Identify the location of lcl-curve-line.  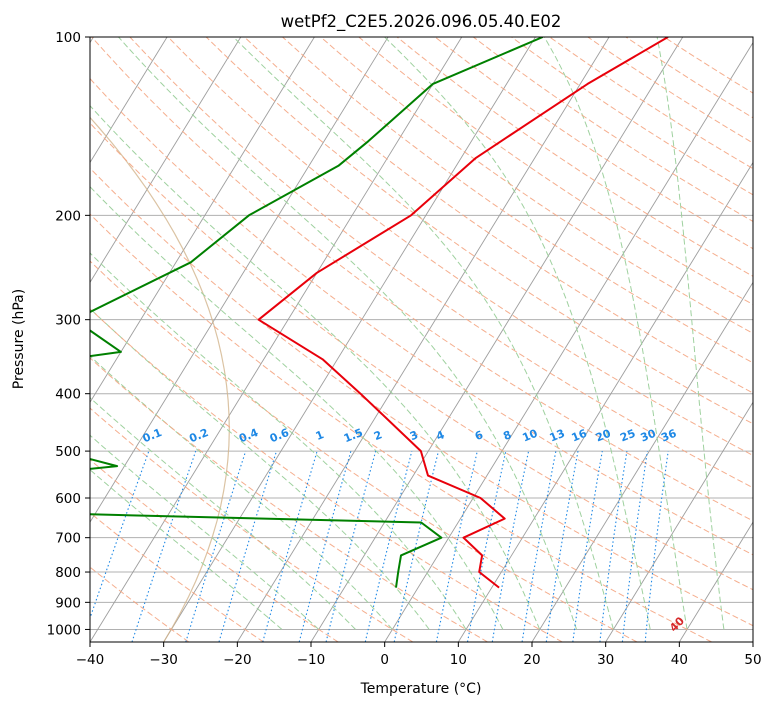
(160, 379).